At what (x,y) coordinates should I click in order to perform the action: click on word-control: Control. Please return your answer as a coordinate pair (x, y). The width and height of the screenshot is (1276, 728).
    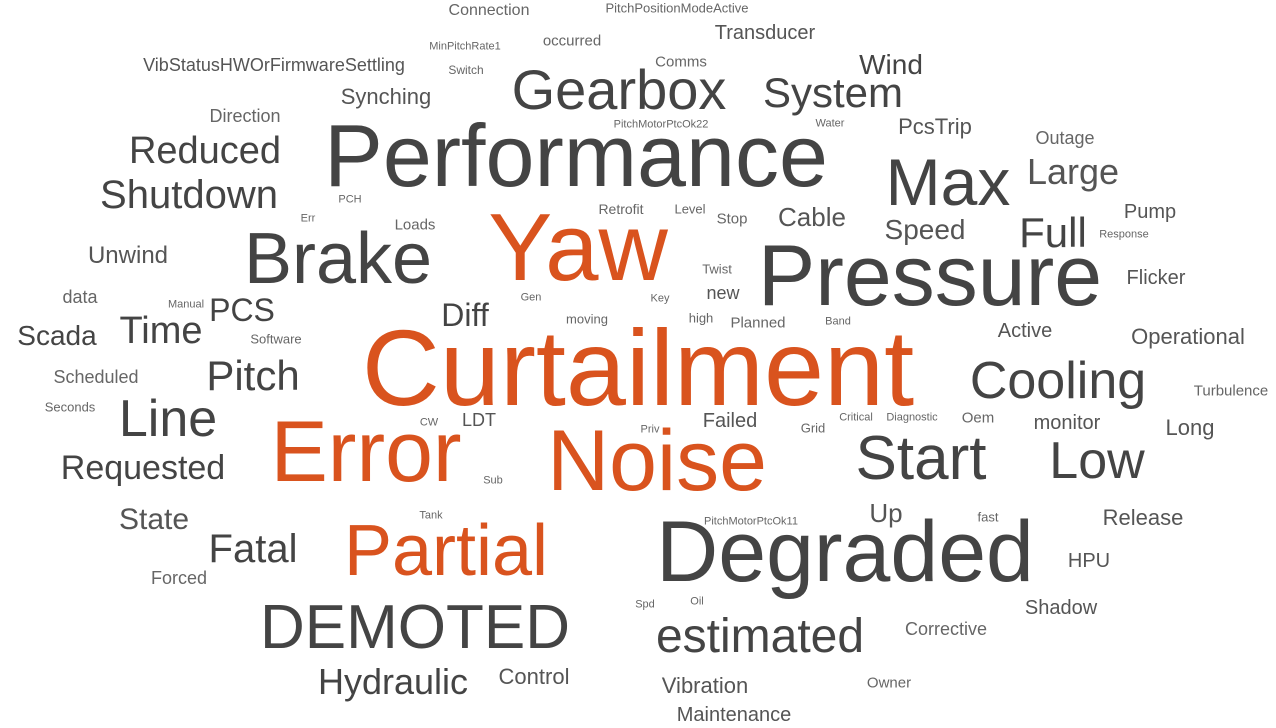
    Looking at the image, I should click on (534, 676).